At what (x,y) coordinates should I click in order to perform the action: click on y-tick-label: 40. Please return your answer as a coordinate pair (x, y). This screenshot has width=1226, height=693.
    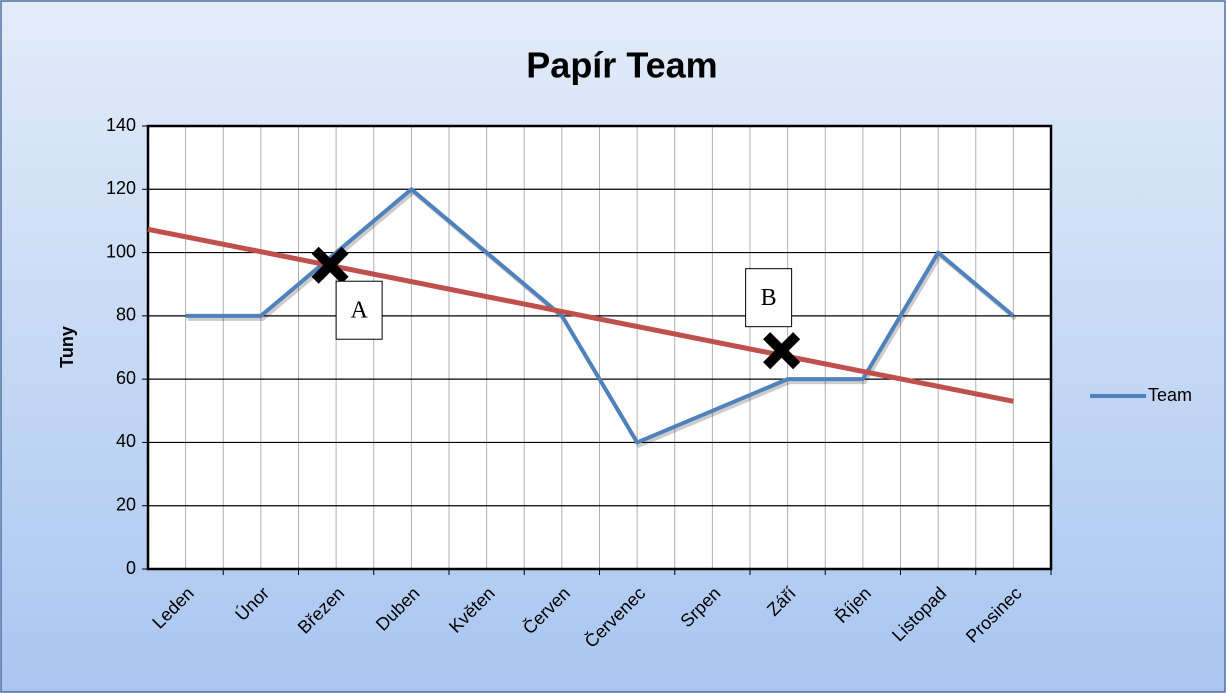
    Looking at the image, I should click on (126, 441).